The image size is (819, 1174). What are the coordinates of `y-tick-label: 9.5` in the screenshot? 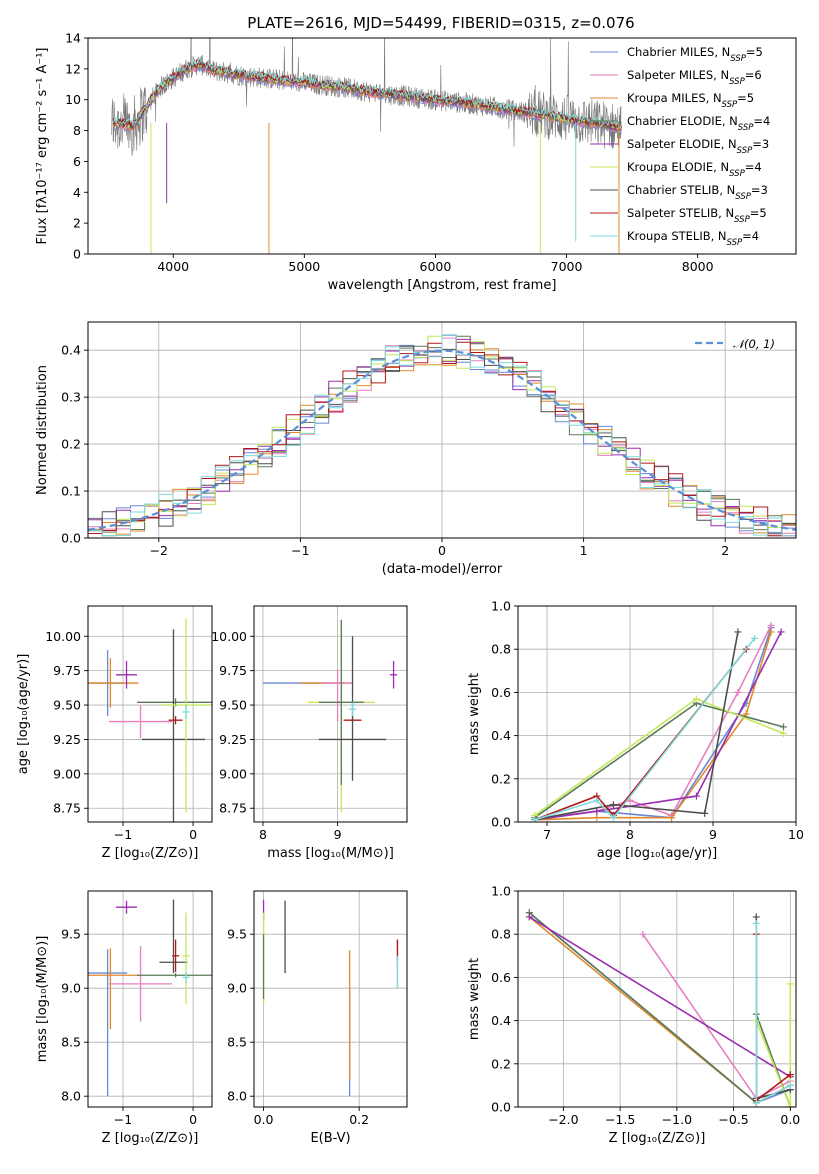 It's located at (237, 934).